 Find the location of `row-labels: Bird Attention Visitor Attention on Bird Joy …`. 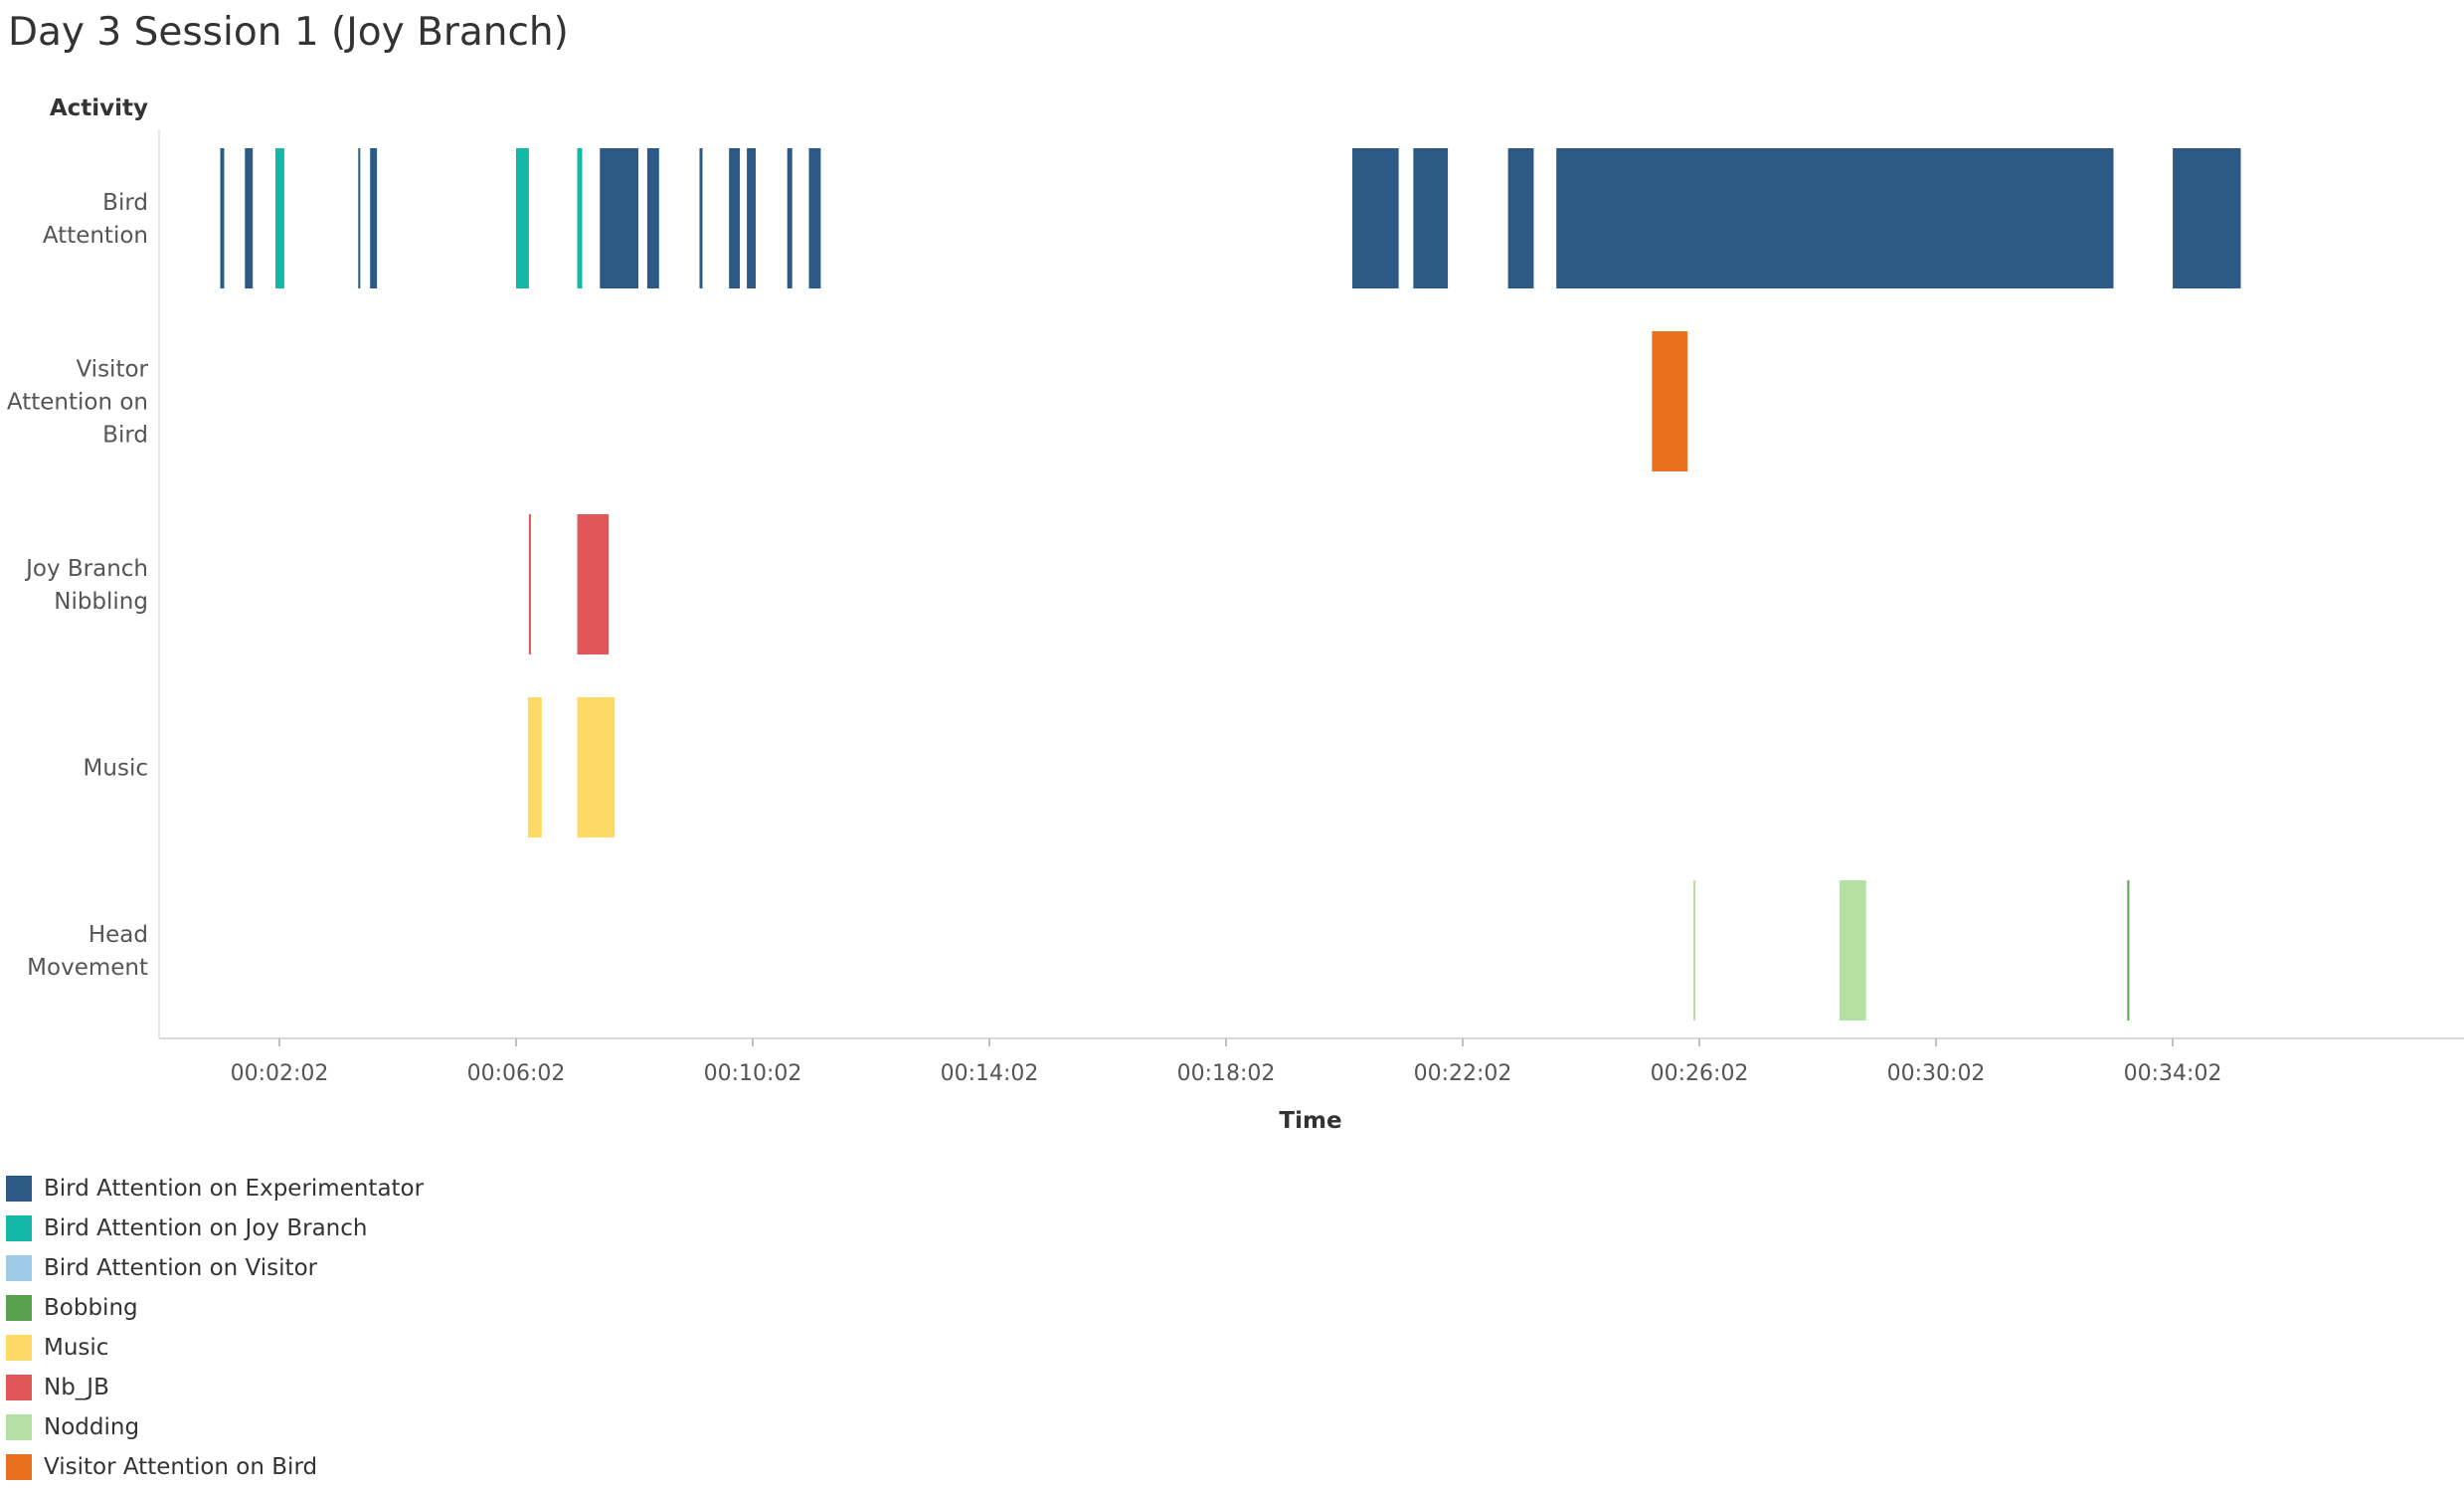

row-labels: Bird Attention Visitor Attention on Bird Joy … is located at coordinates (78, 585).